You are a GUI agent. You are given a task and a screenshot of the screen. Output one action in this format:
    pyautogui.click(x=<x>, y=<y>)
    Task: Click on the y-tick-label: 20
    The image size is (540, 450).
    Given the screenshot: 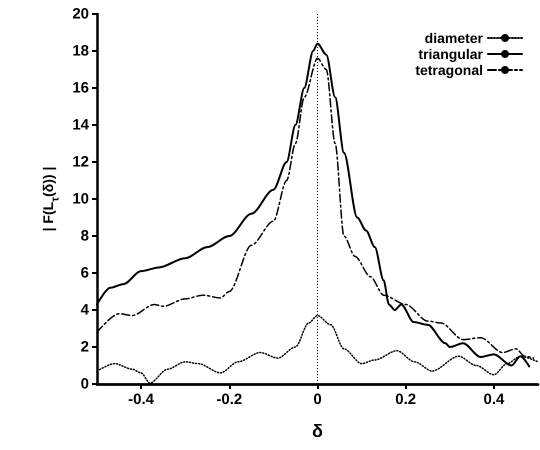 What is the action you would take?
    pyautogui.click(x=80, y=14)
    